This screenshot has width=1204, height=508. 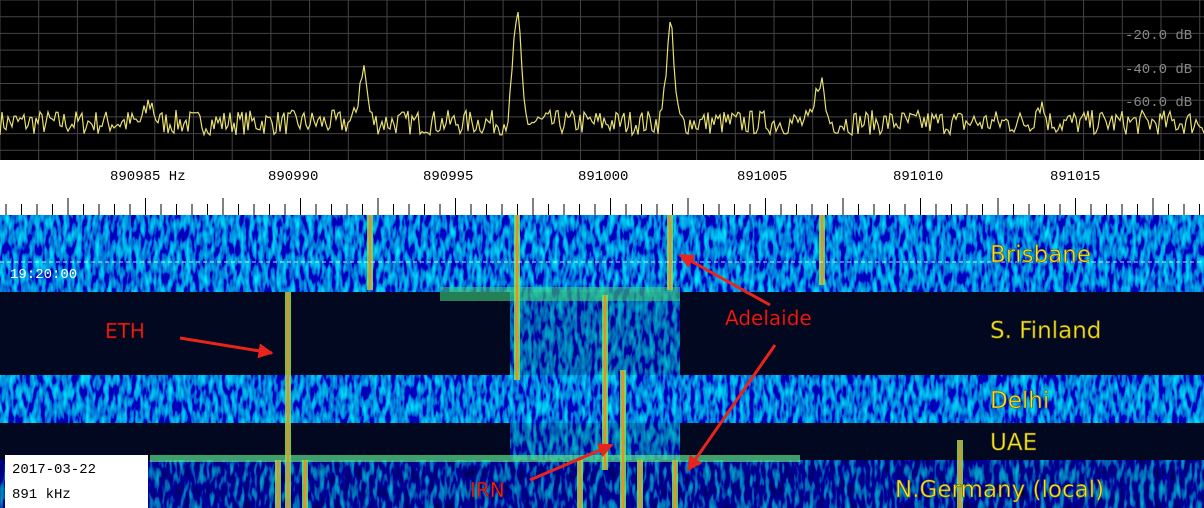 What do you see at coordinates (602, 206) in the screenshot?
I see `scale-ticks` at bounding box center [602, 206].